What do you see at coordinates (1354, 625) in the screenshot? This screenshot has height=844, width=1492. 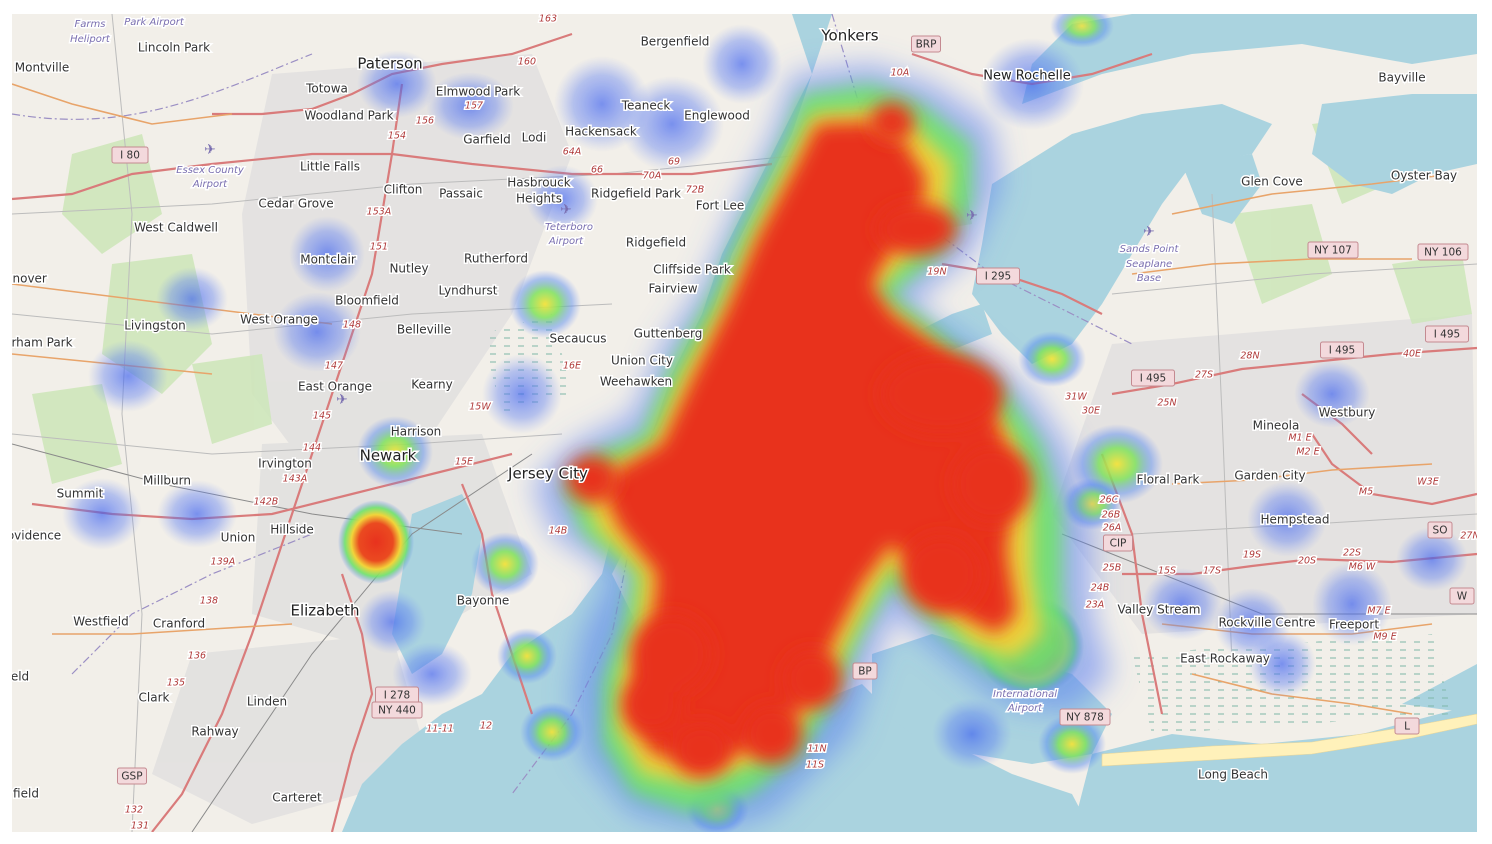 I see `place-label: Freeport` at bounding box center [1354, 625].